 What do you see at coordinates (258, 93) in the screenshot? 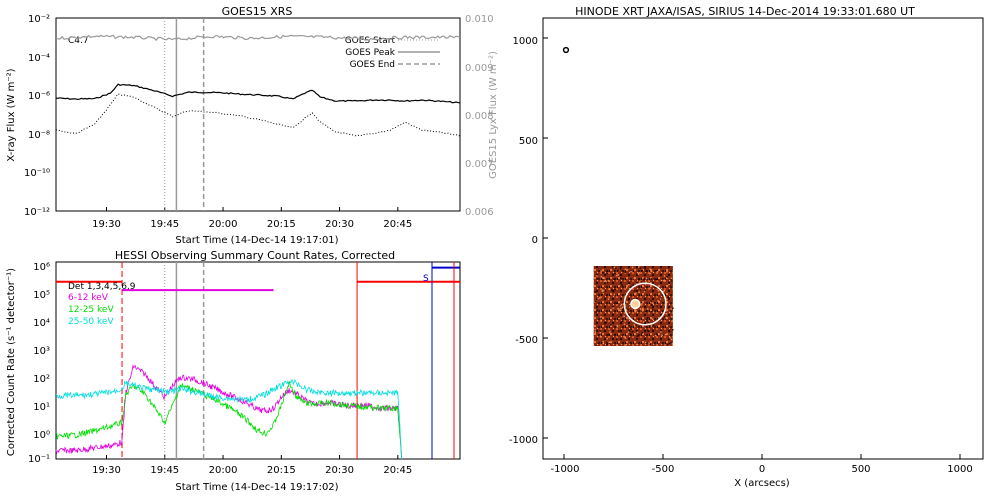
I see `goes-series-x-ray-long` at bounding box center [258, 93].